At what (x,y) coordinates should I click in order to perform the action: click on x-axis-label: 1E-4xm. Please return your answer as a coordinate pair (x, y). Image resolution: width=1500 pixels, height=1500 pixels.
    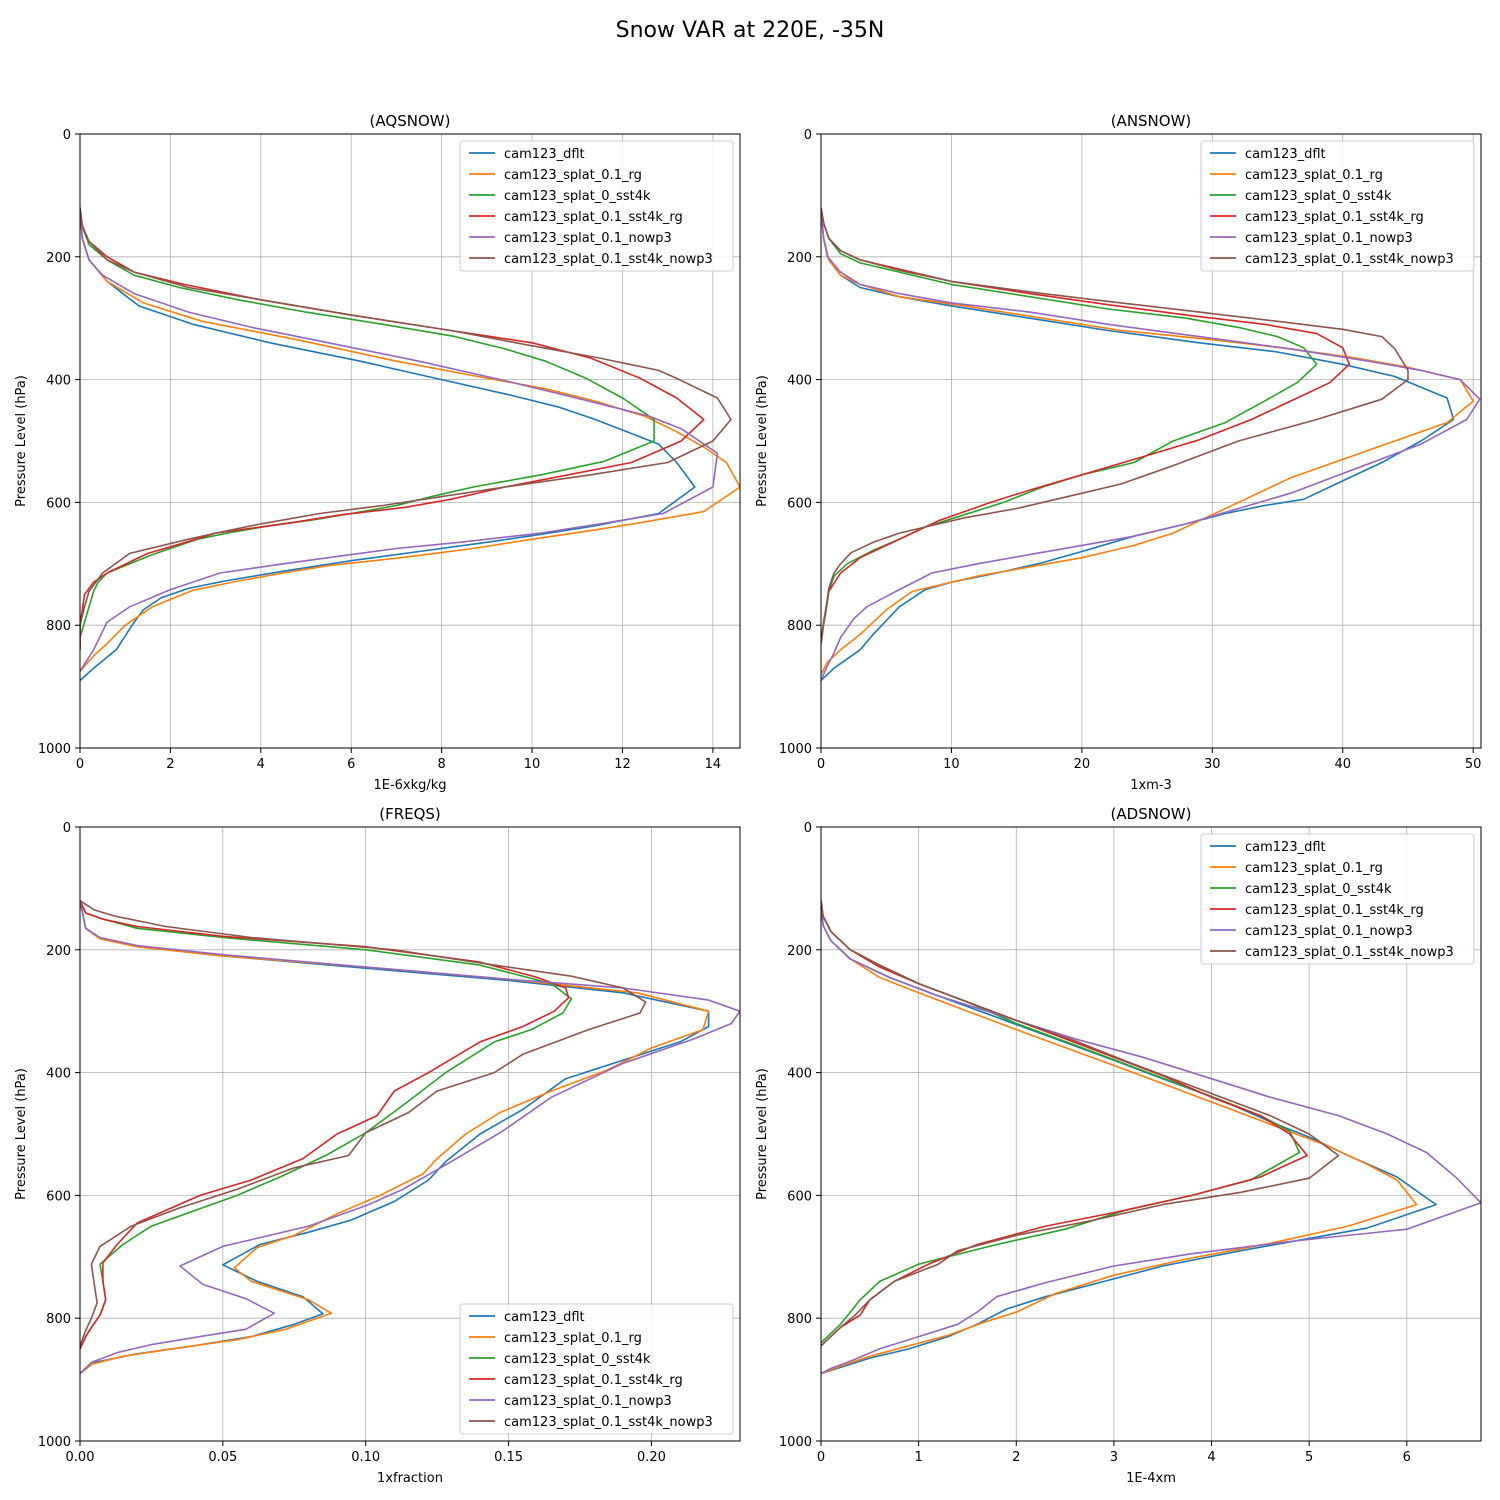
    Looking at the image, I should click on (1151, 1478).